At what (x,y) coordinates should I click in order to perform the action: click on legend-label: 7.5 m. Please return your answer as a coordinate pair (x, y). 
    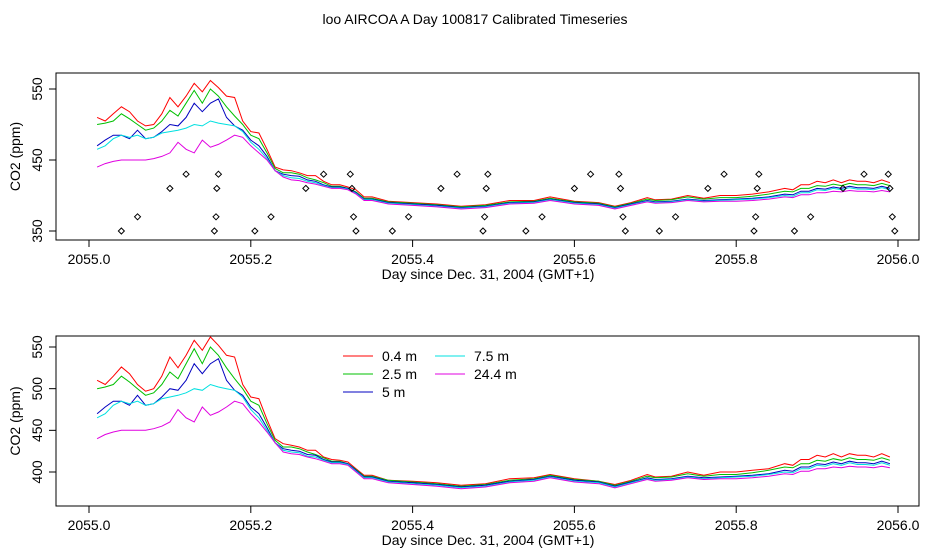
    Looking at the image, I should click on (491, 356).